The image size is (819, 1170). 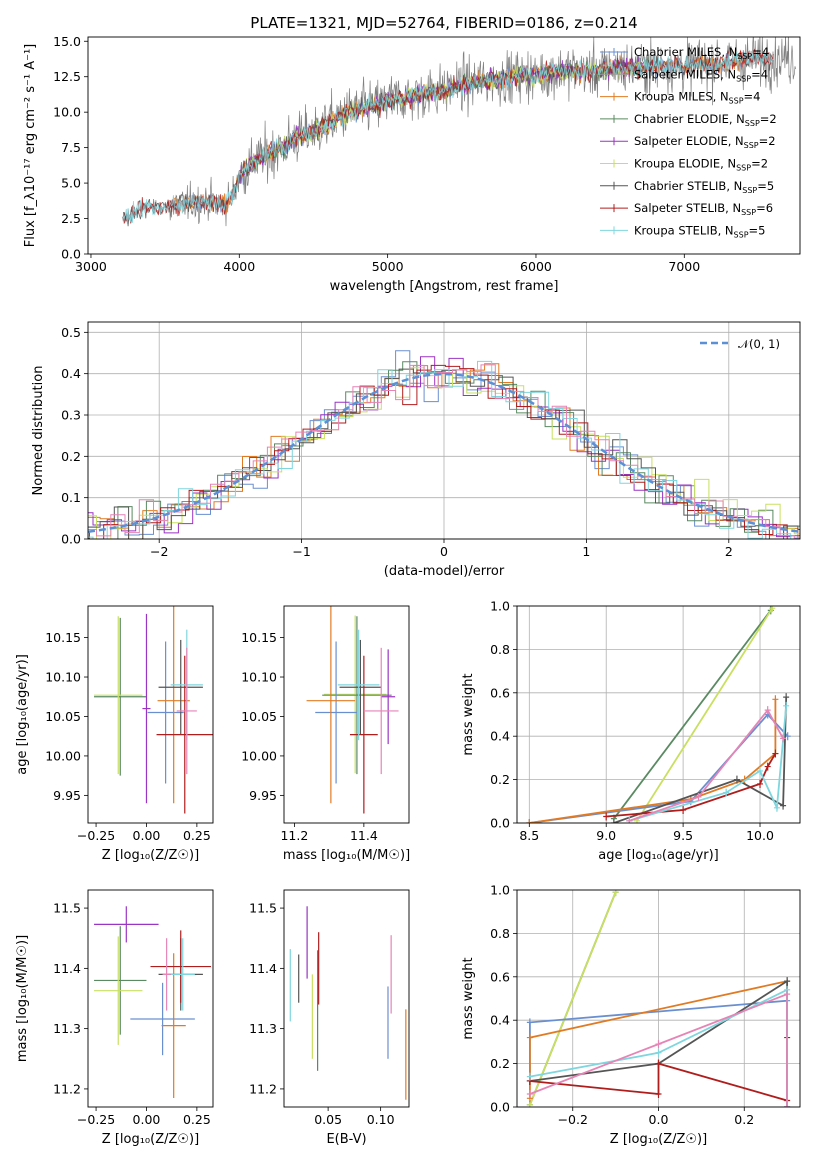 What do you see at coordinates (703, 209) in the screenshot?
I see `legend-label: Salpeter STELIB, NSSP=6` at bounding box center [703, 209].